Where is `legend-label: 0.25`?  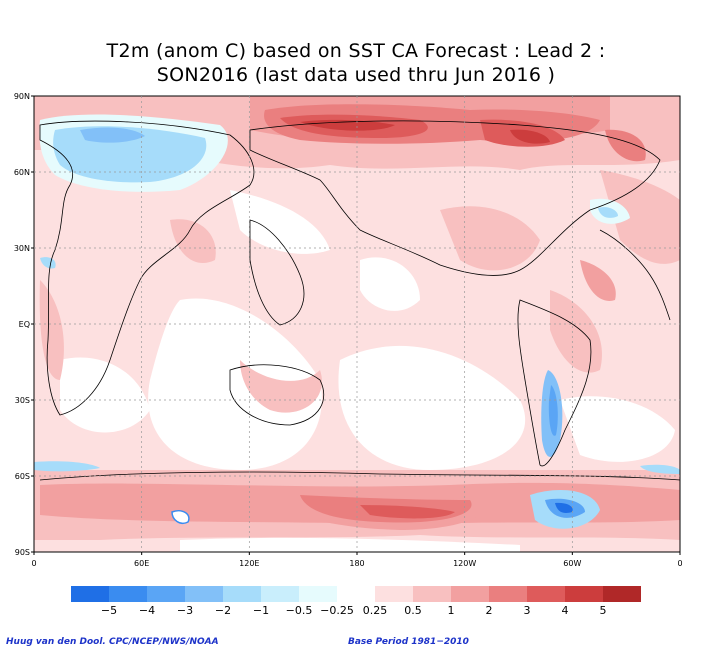 legend-label: 0.25 is located at coordinates (375, 610).